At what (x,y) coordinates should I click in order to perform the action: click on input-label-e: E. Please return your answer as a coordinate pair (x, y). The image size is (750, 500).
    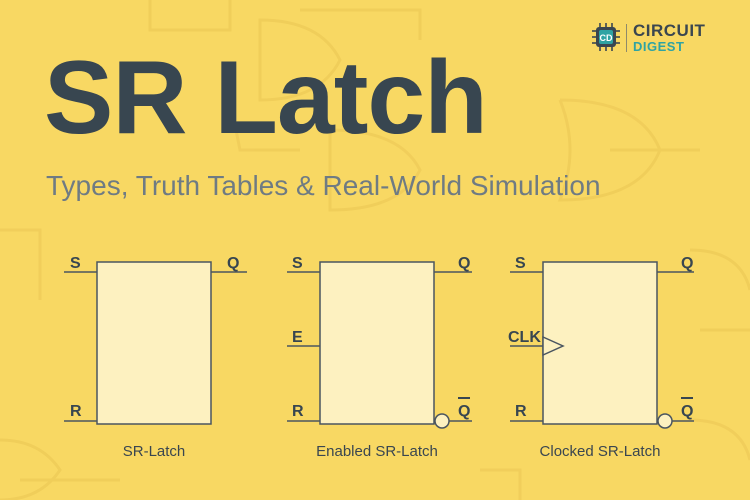
    Looking at the image, I should click on (297, 337).